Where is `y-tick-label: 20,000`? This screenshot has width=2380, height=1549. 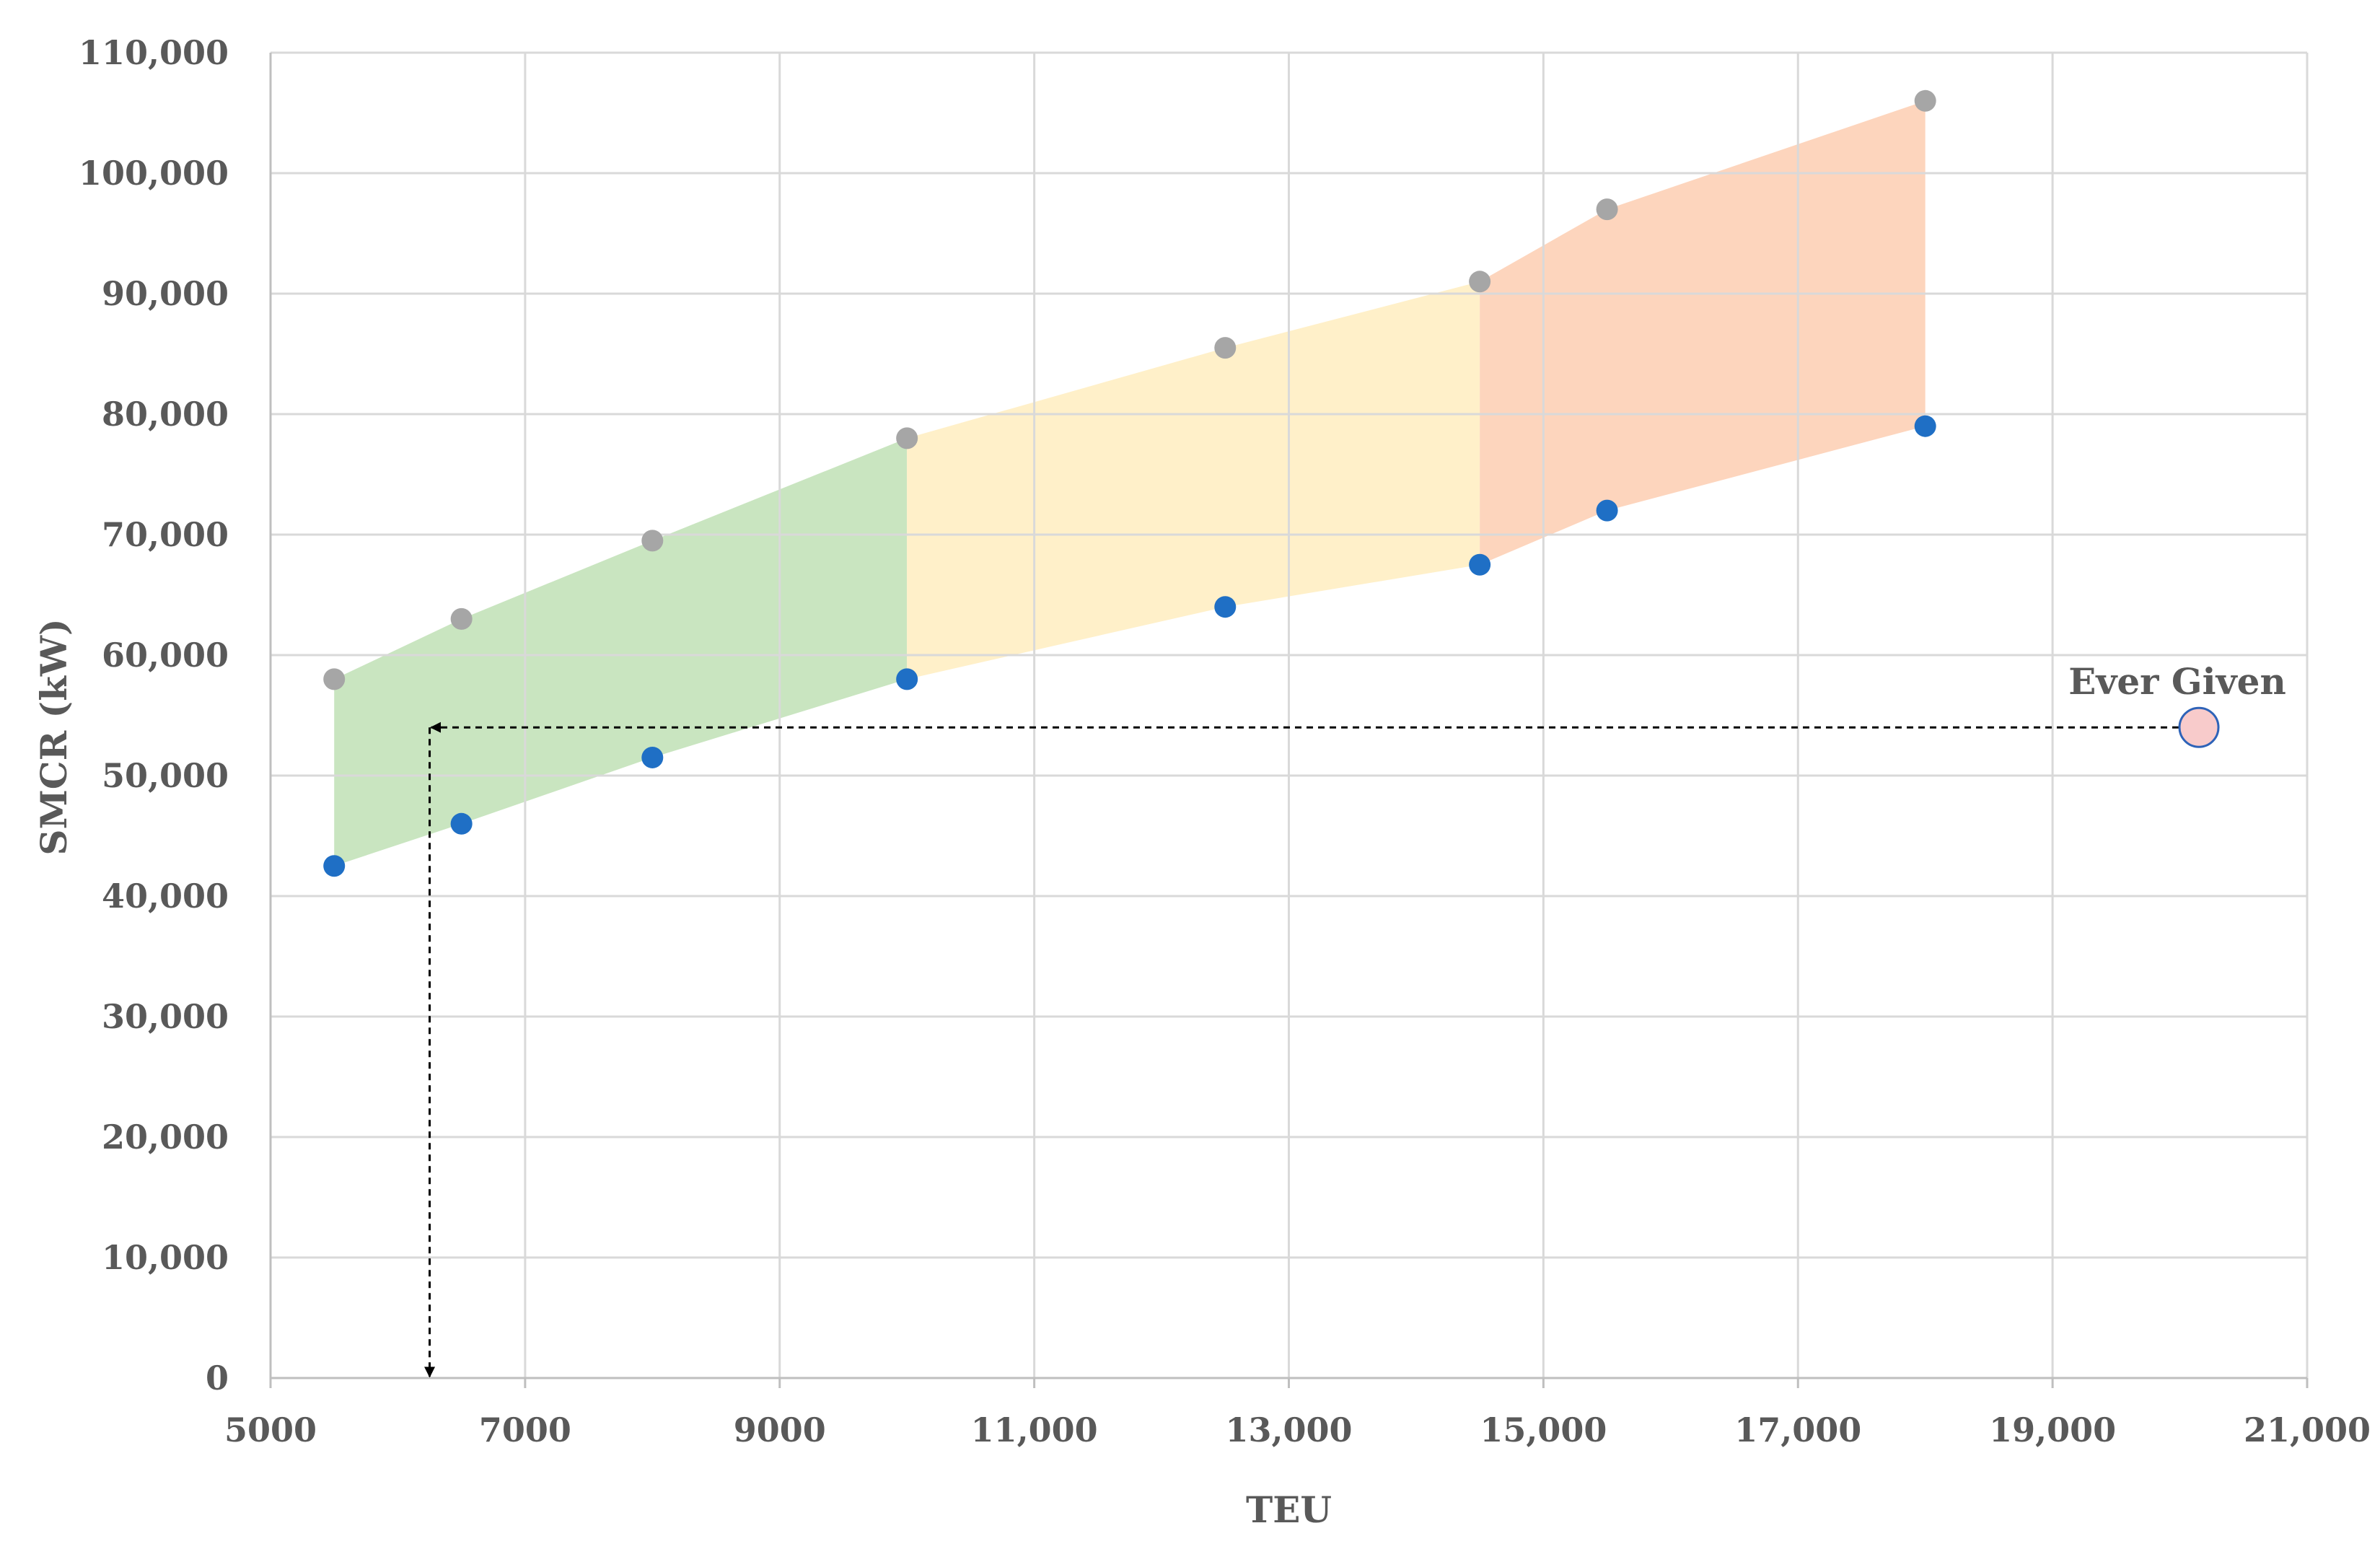
y-tick-label: 20,000 is located at coordinates (165, 1137).